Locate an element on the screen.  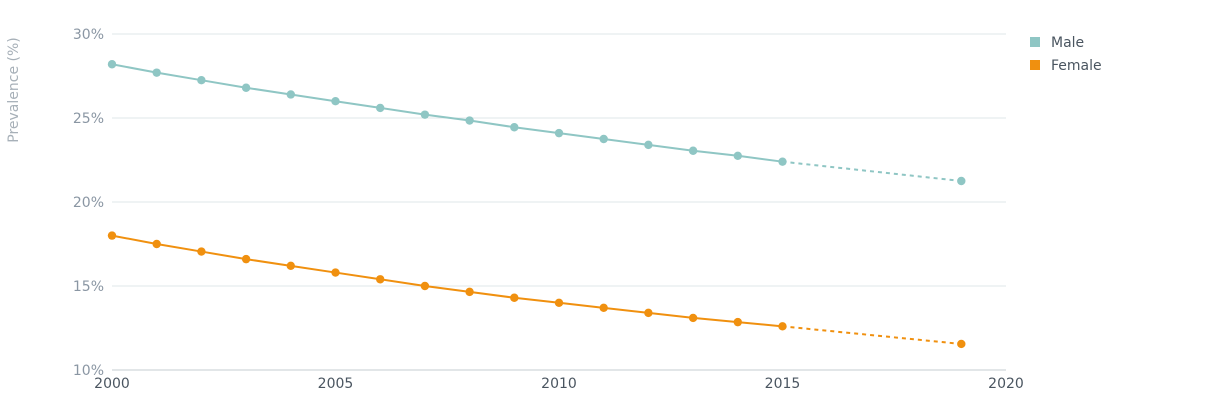
x-tick-label: 2020 is located at coordinates (1006, 384).